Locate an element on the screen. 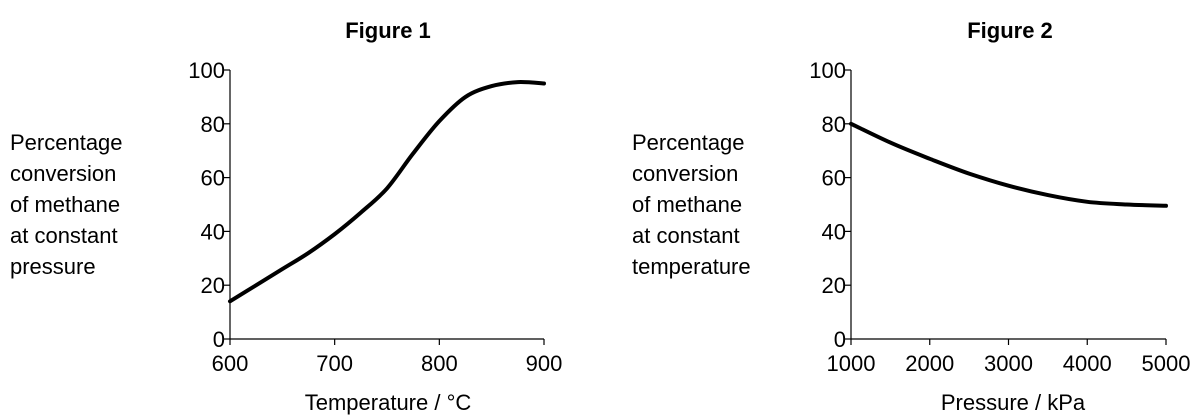 The width and height of the screenshot is (1201, 418). figure-2-y-tick-label: 100 is located at coordinates (827, 70).